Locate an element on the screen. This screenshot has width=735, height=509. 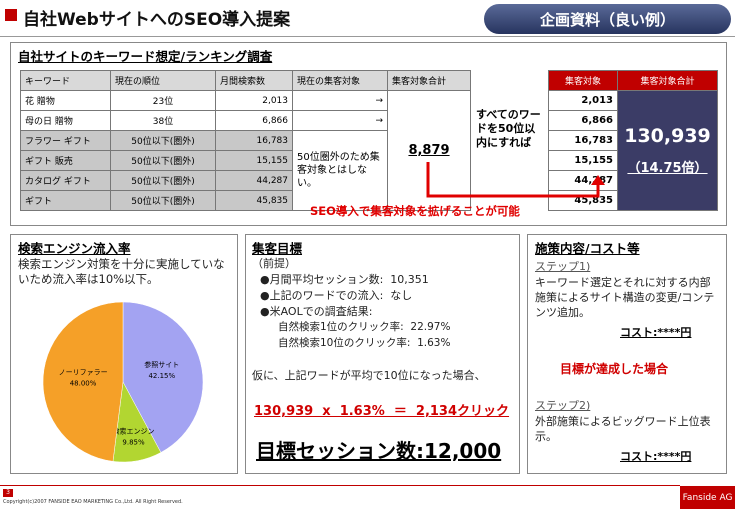
column-header: 現在の集客対象 is located at coordinates (340, 80).